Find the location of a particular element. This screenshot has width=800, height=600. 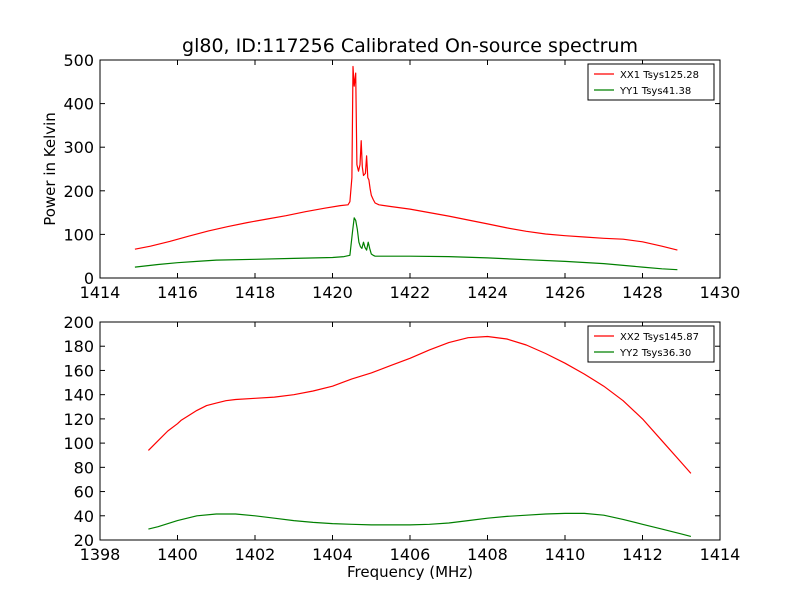

x-tick-label: 1410 is located at coordinates (565, 554).